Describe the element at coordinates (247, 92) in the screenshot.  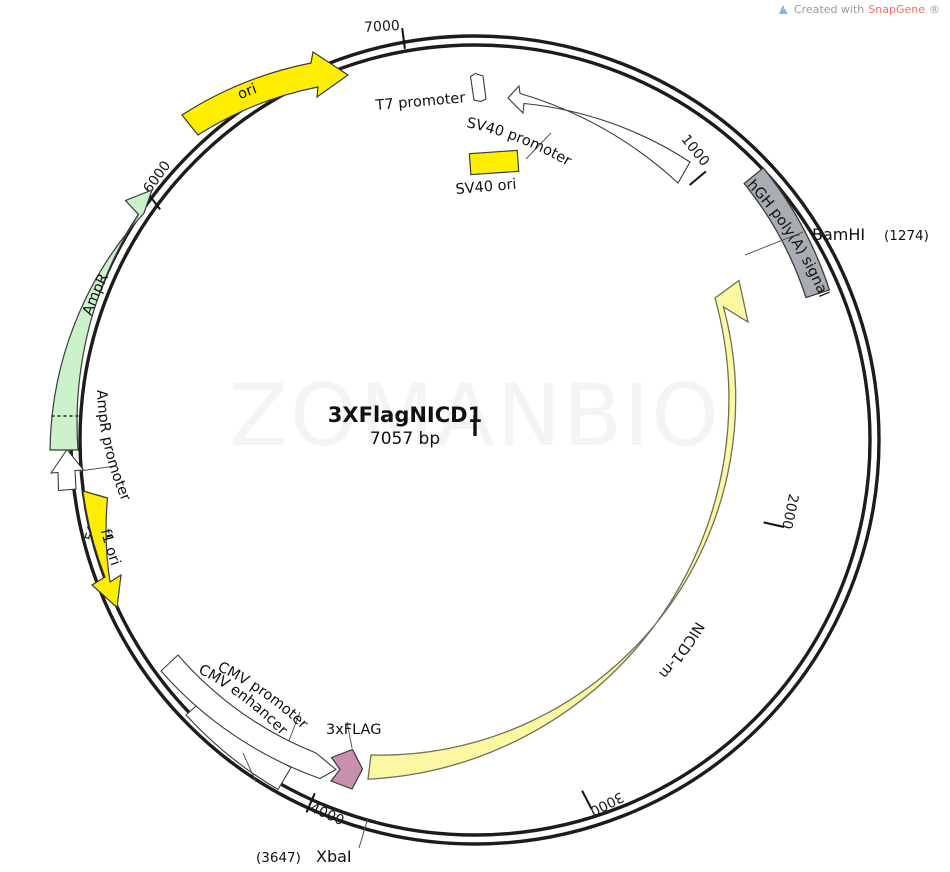
I see `ori-label: ori` at that location.